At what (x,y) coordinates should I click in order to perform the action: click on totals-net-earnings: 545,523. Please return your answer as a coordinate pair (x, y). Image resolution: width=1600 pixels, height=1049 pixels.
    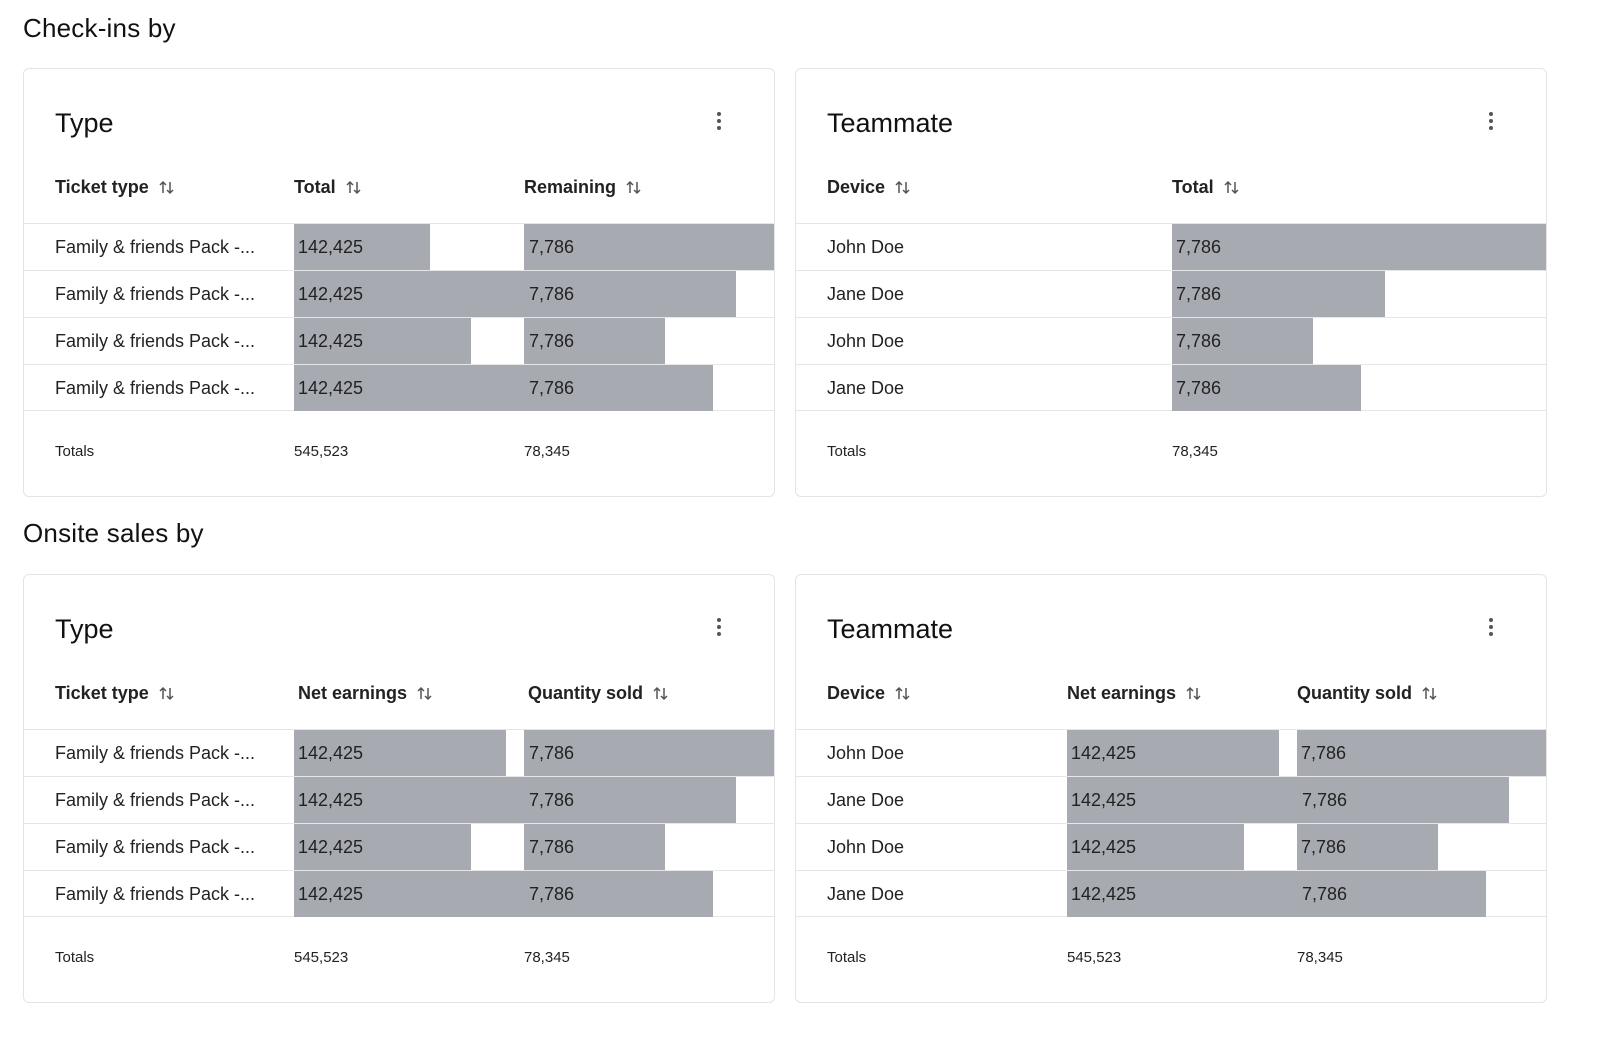
    Looking at the image, I should click on (321, 957).